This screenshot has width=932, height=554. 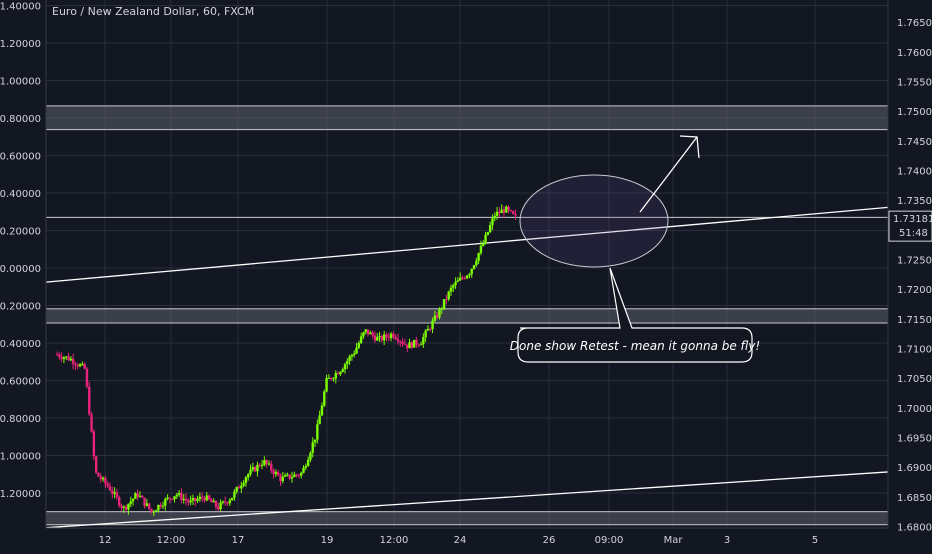 I want to click on callout-text: Done show Retest - mean it gonna be fly!, so click(x=635, y=346).